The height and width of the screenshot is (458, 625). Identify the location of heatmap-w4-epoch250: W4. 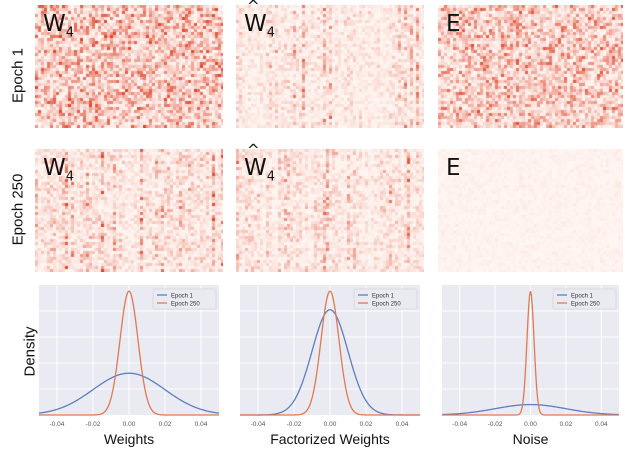
(129, 210).